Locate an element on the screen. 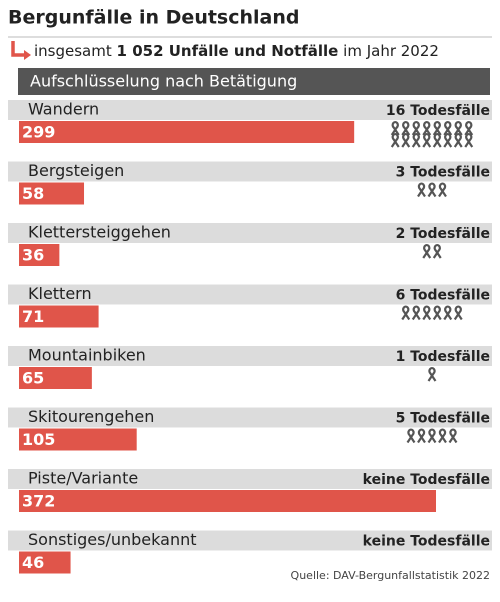  category-label: Sonstiges/unbekannt is located at coordinates (112, 539).